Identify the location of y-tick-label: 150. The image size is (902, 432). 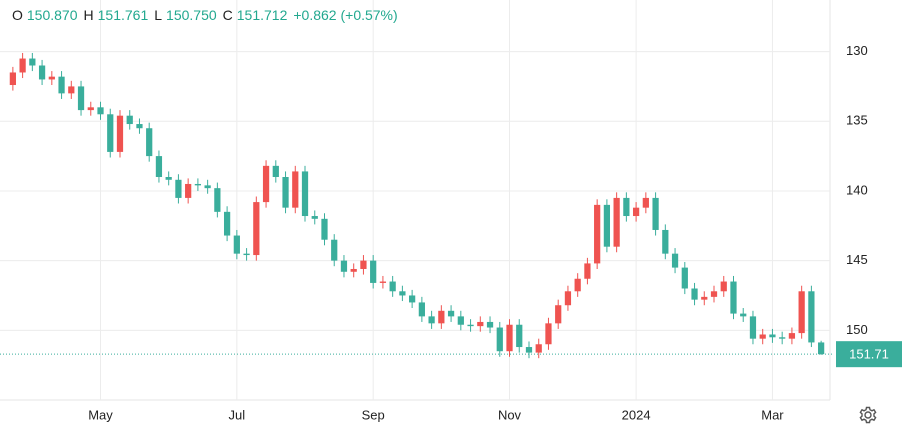
(857, 329).